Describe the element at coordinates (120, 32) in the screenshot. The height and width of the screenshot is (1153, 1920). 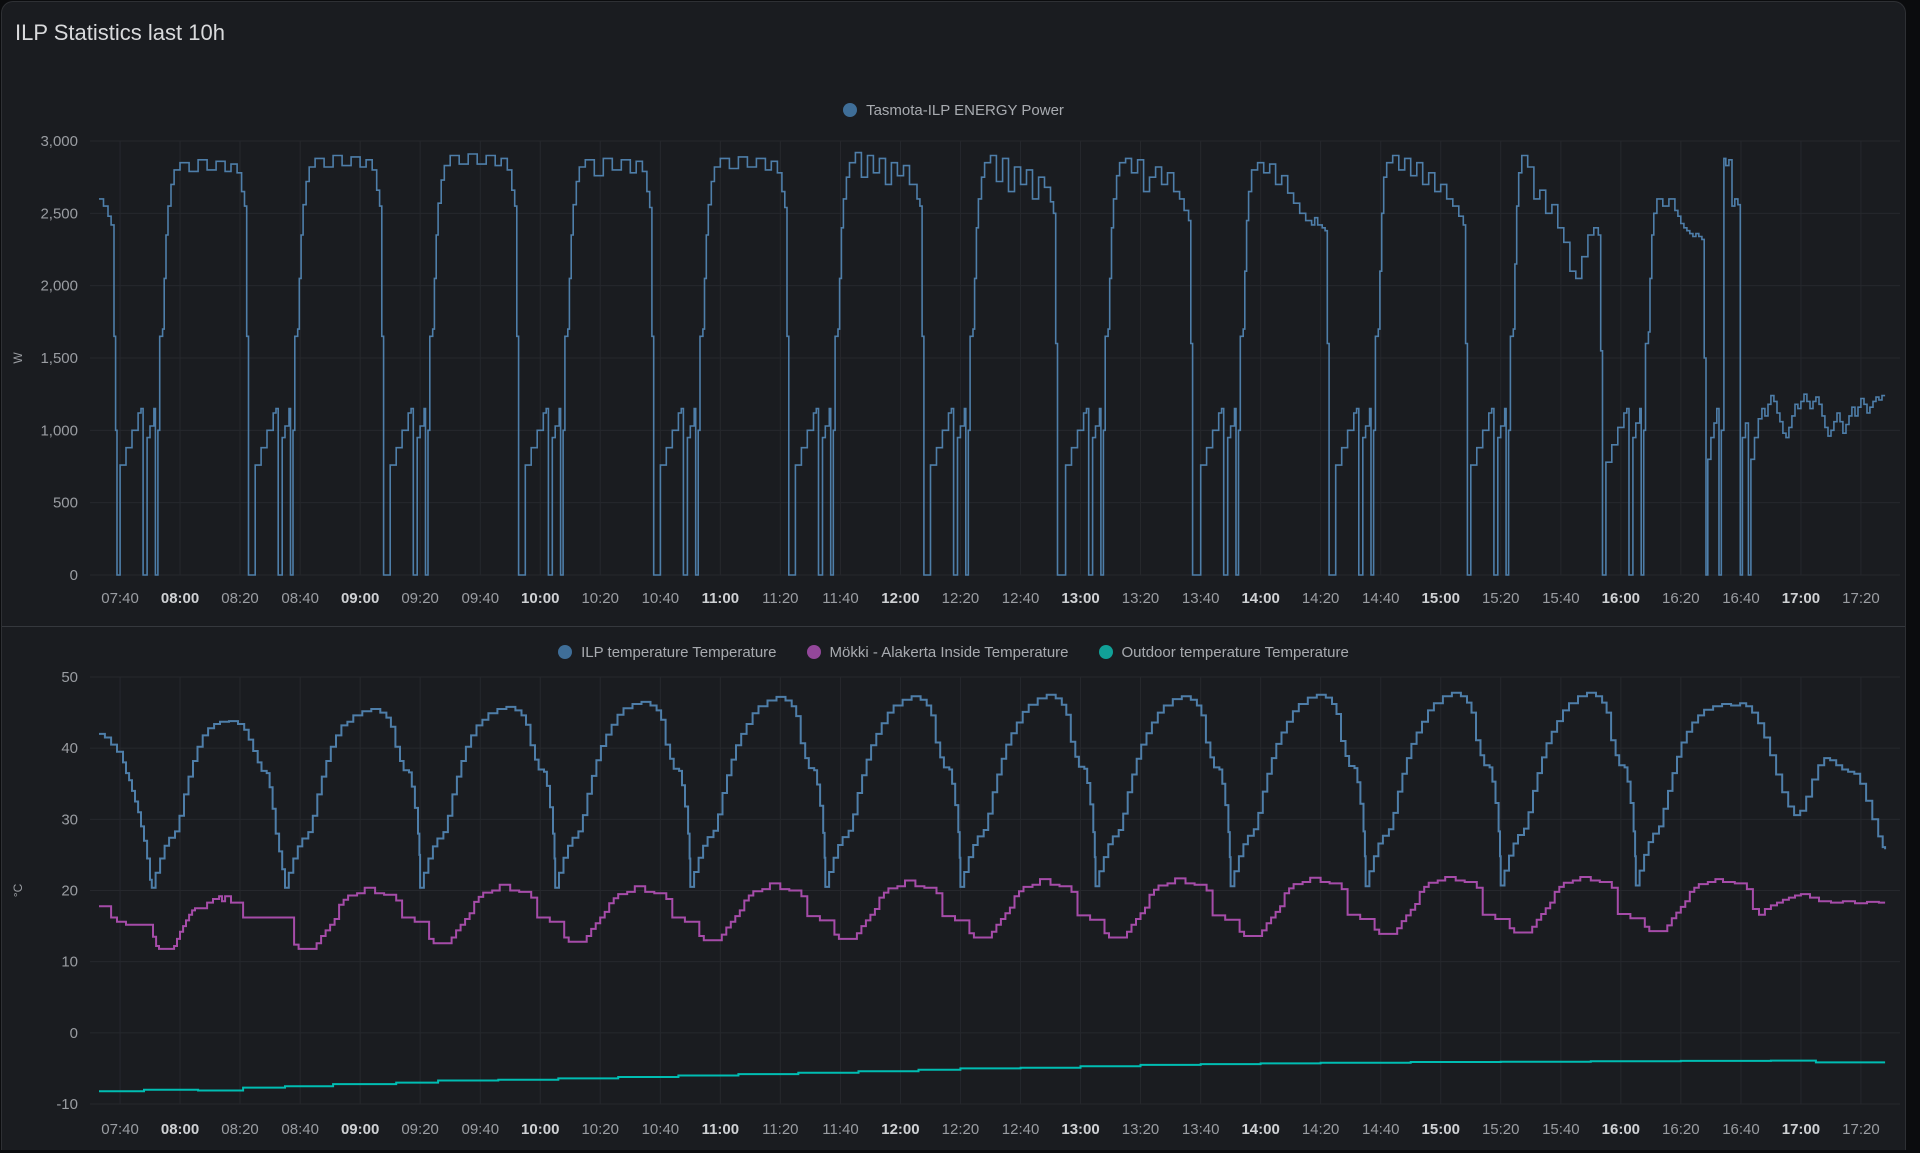
I see `page-title: ILP Statistics last 10h` at that location.